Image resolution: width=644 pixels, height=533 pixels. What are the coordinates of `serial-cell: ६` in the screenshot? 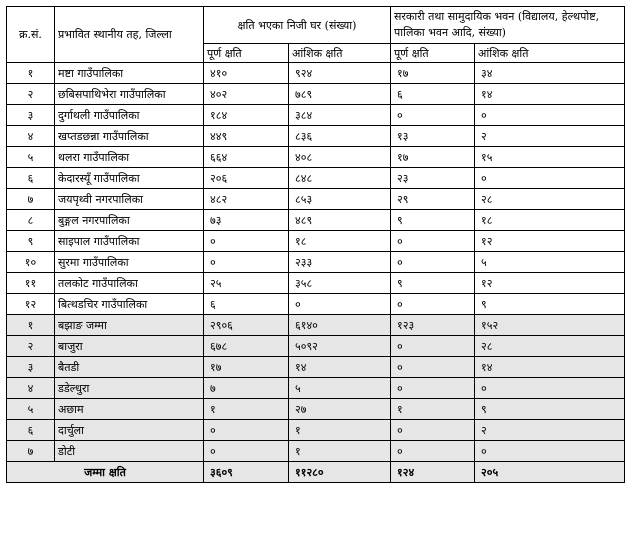 It's located at (30, 430).